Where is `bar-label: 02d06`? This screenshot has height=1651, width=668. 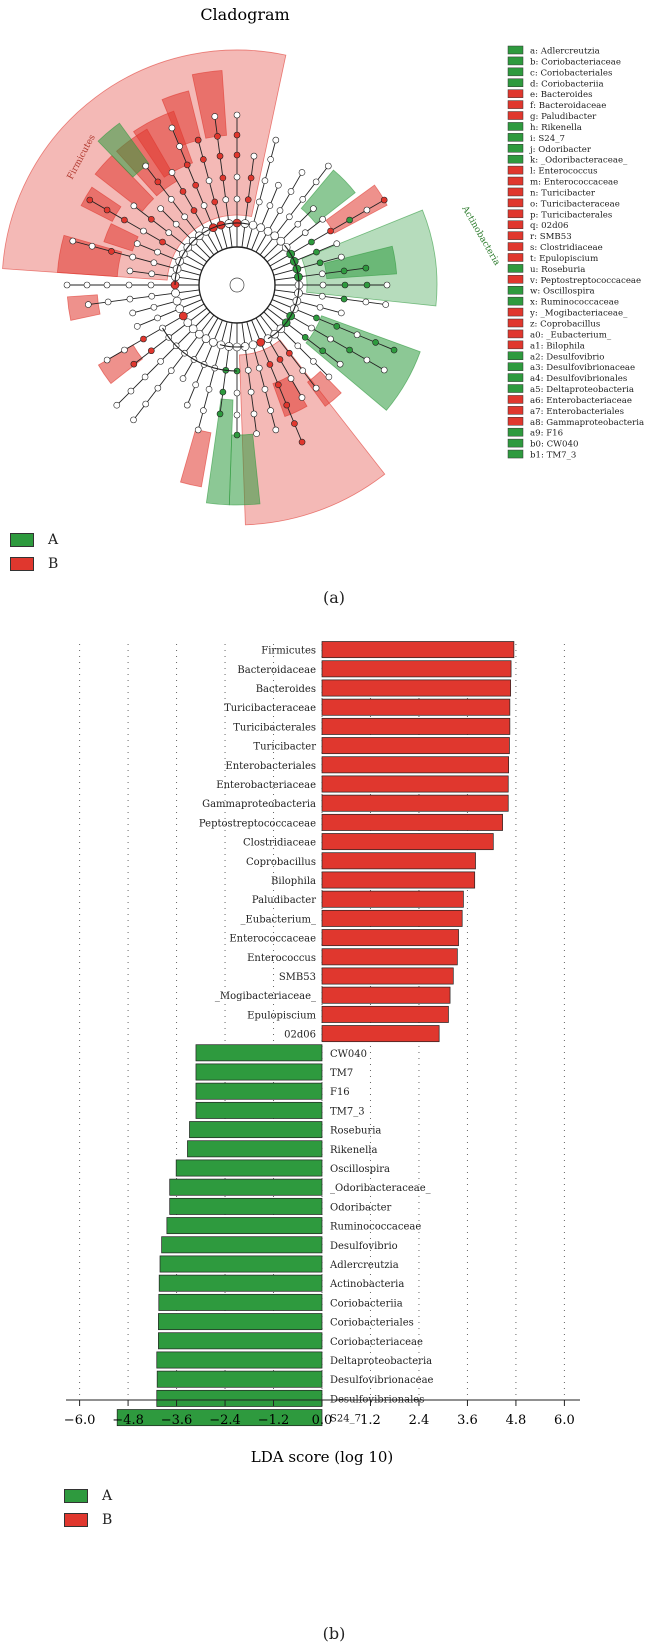
bar-label: 02d06 is located at coordinates (300, 1035).